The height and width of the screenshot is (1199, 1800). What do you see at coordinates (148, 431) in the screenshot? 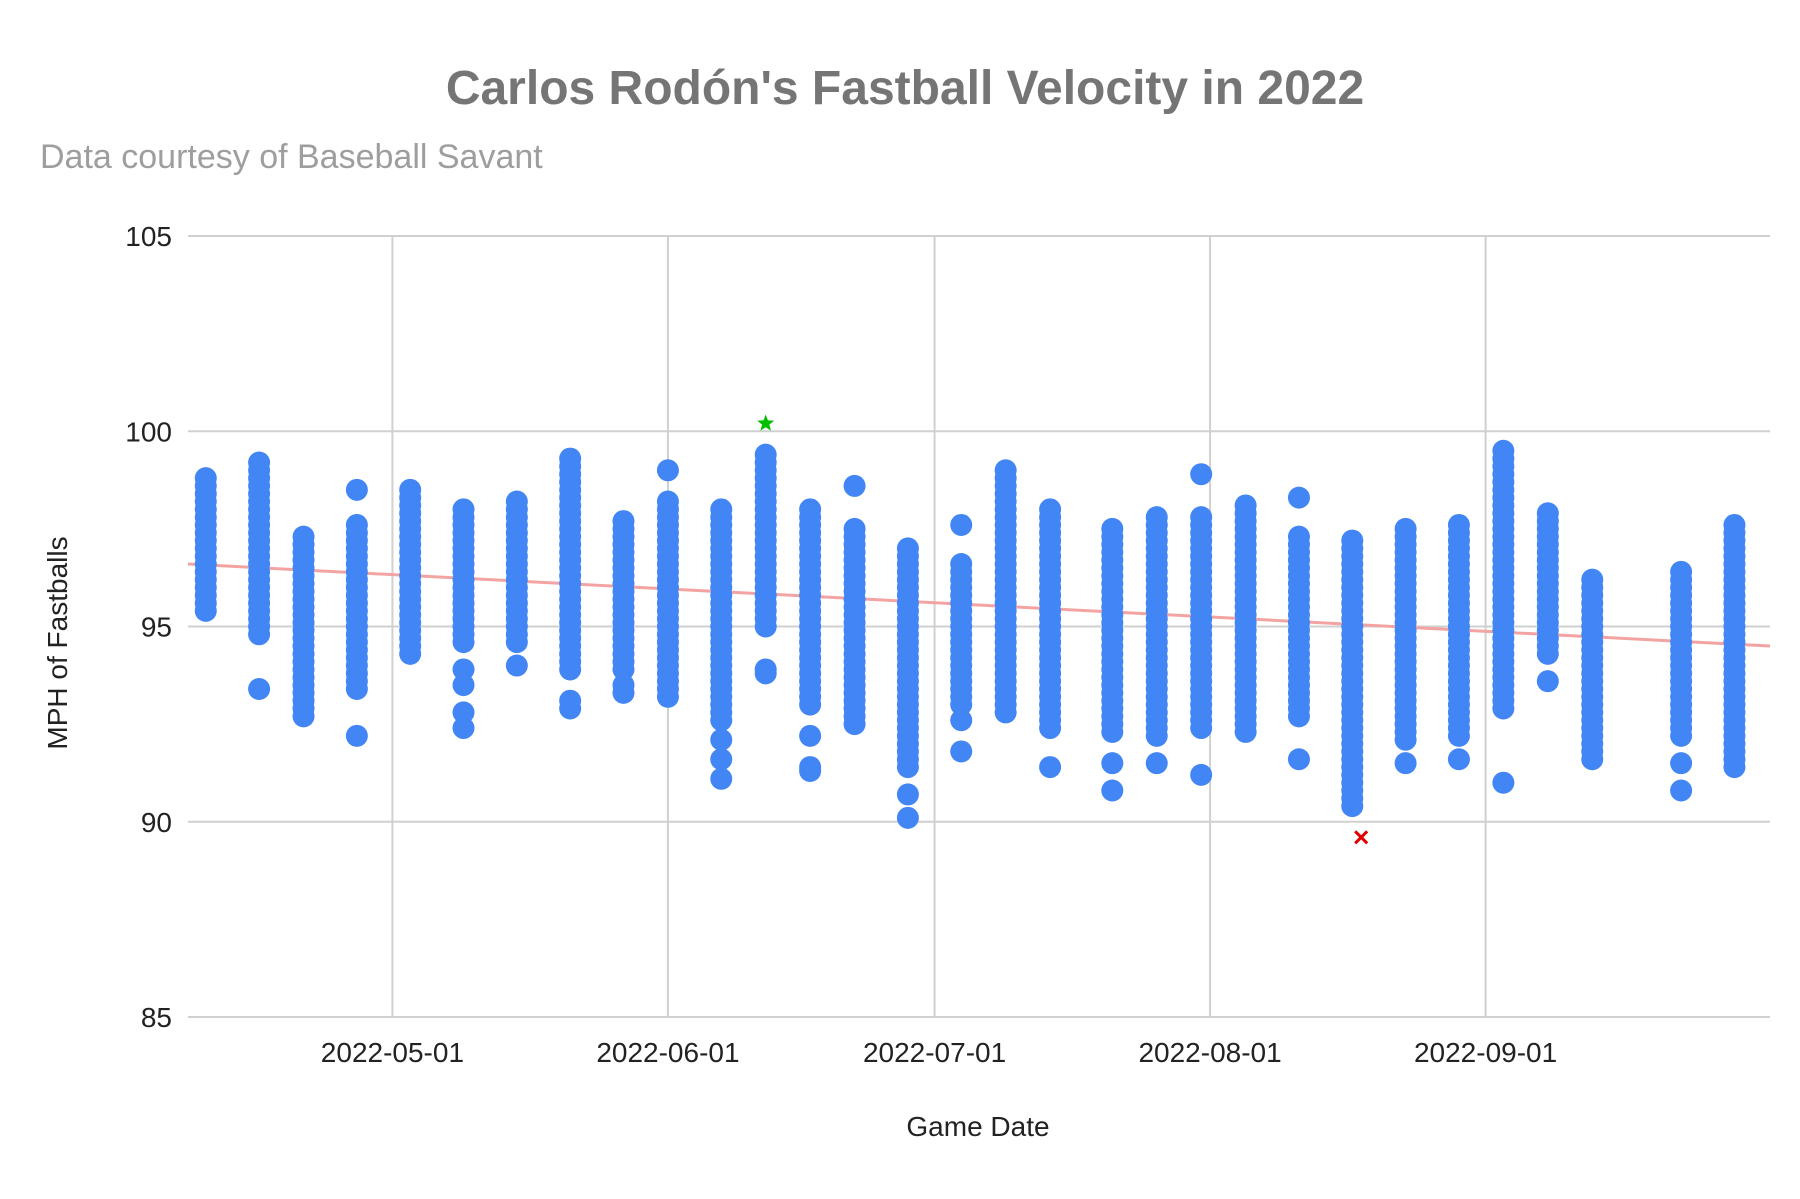
I see `y-tick-label-3: 100` at bounding box center [148, 431].